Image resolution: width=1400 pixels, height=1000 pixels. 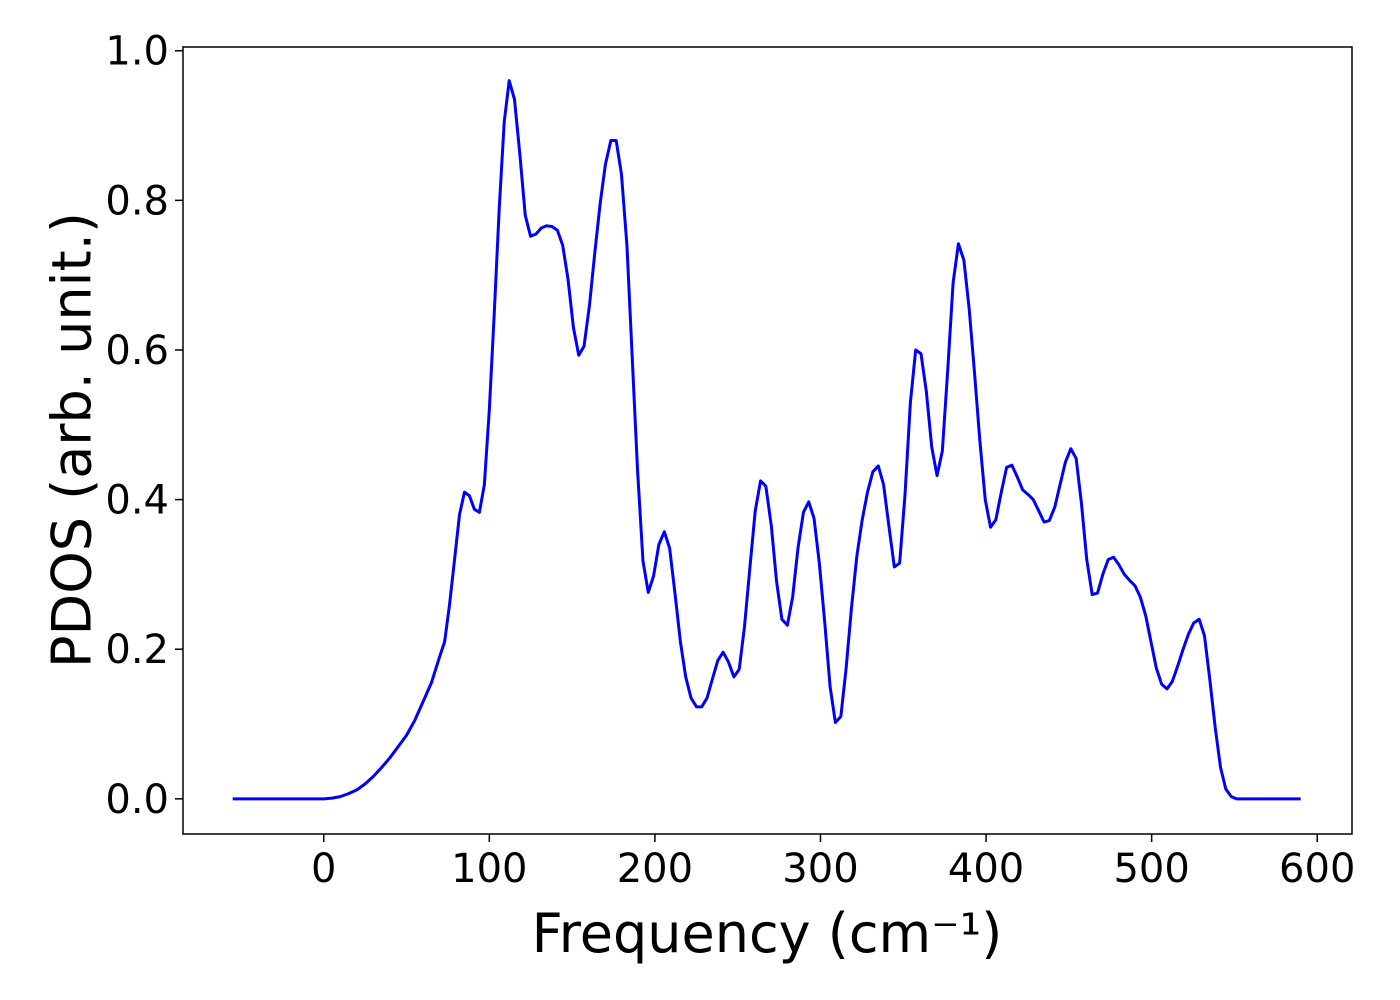 What do you see at coordinates (137, 351) in the screenshot?
I see `y-tick-label: 0.6` at bounding box center [137, 351].